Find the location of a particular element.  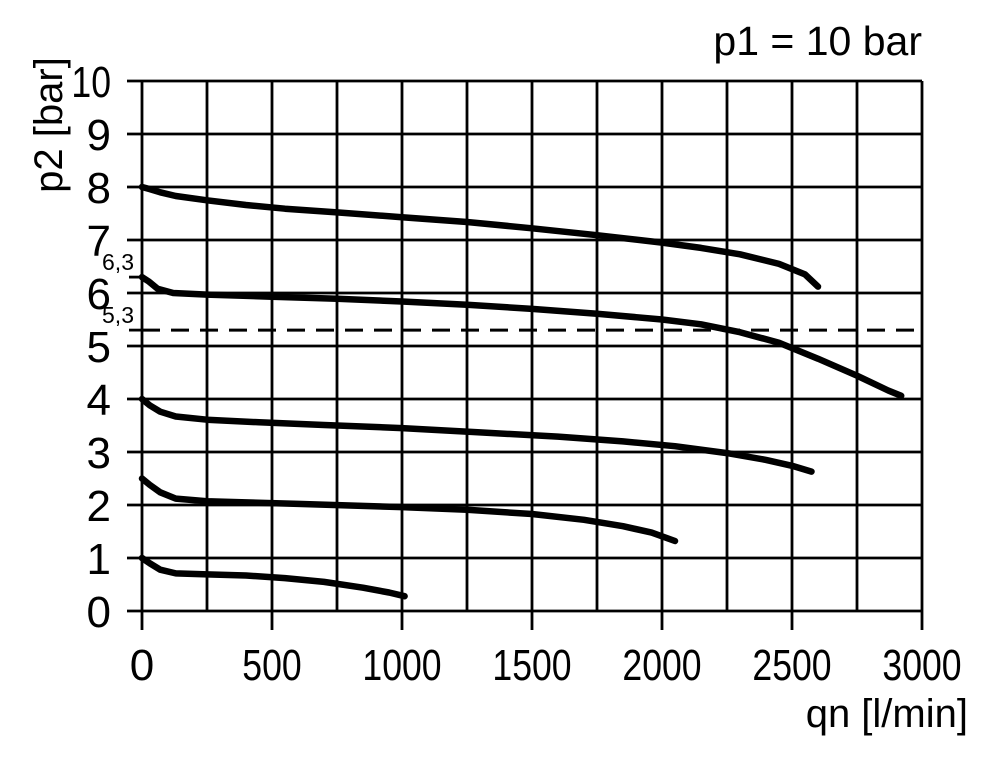

x-tick-label: 1000 is located at coordinates (401, 665).